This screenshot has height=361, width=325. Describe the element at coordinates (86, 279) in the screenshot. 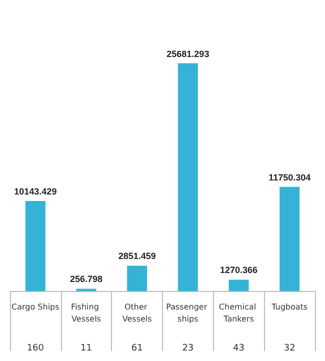

I see `data-label: 256.798` at that location.